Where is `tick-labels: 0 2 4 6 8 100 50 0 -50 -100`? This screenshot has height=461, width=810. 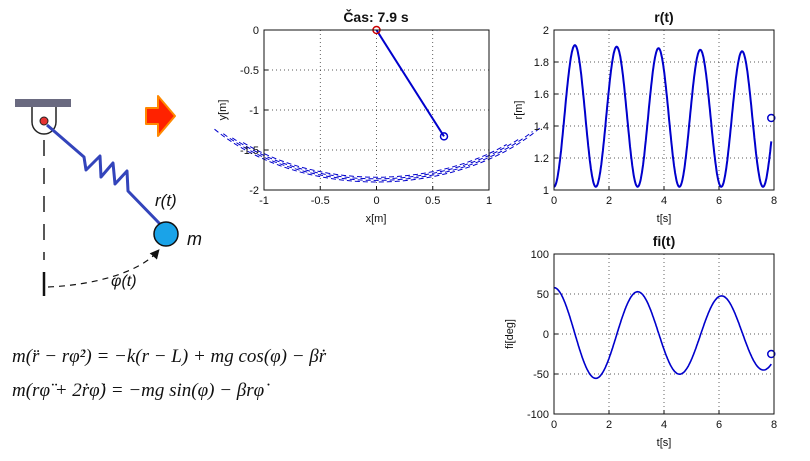 tick-labels: 0 2 4 6 8 100 50 0 -50 -100 is located at coordinates (652, 340).